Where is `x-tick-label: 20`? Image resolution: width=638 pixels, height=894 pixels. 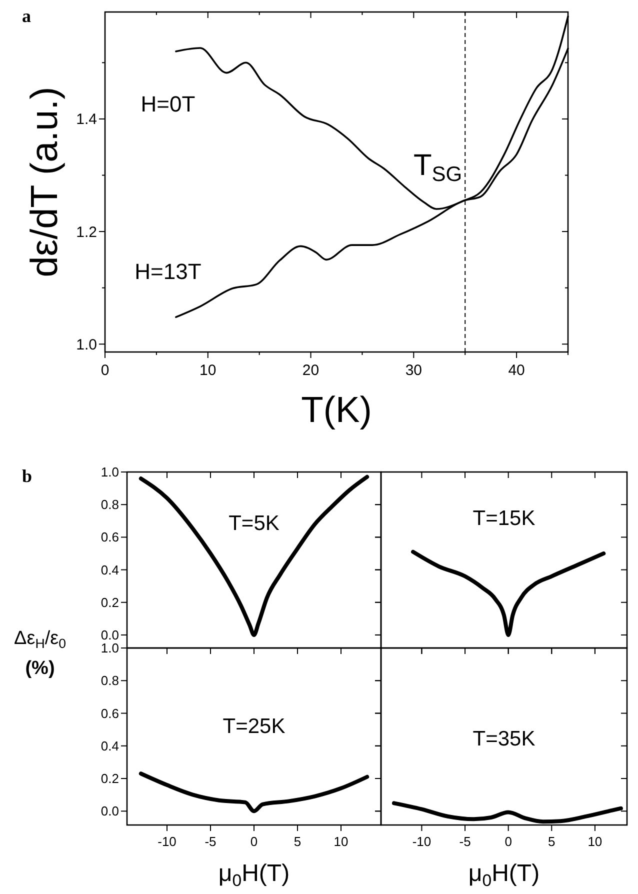
x-tick-label: 20 is located at coordinates (311, 370).